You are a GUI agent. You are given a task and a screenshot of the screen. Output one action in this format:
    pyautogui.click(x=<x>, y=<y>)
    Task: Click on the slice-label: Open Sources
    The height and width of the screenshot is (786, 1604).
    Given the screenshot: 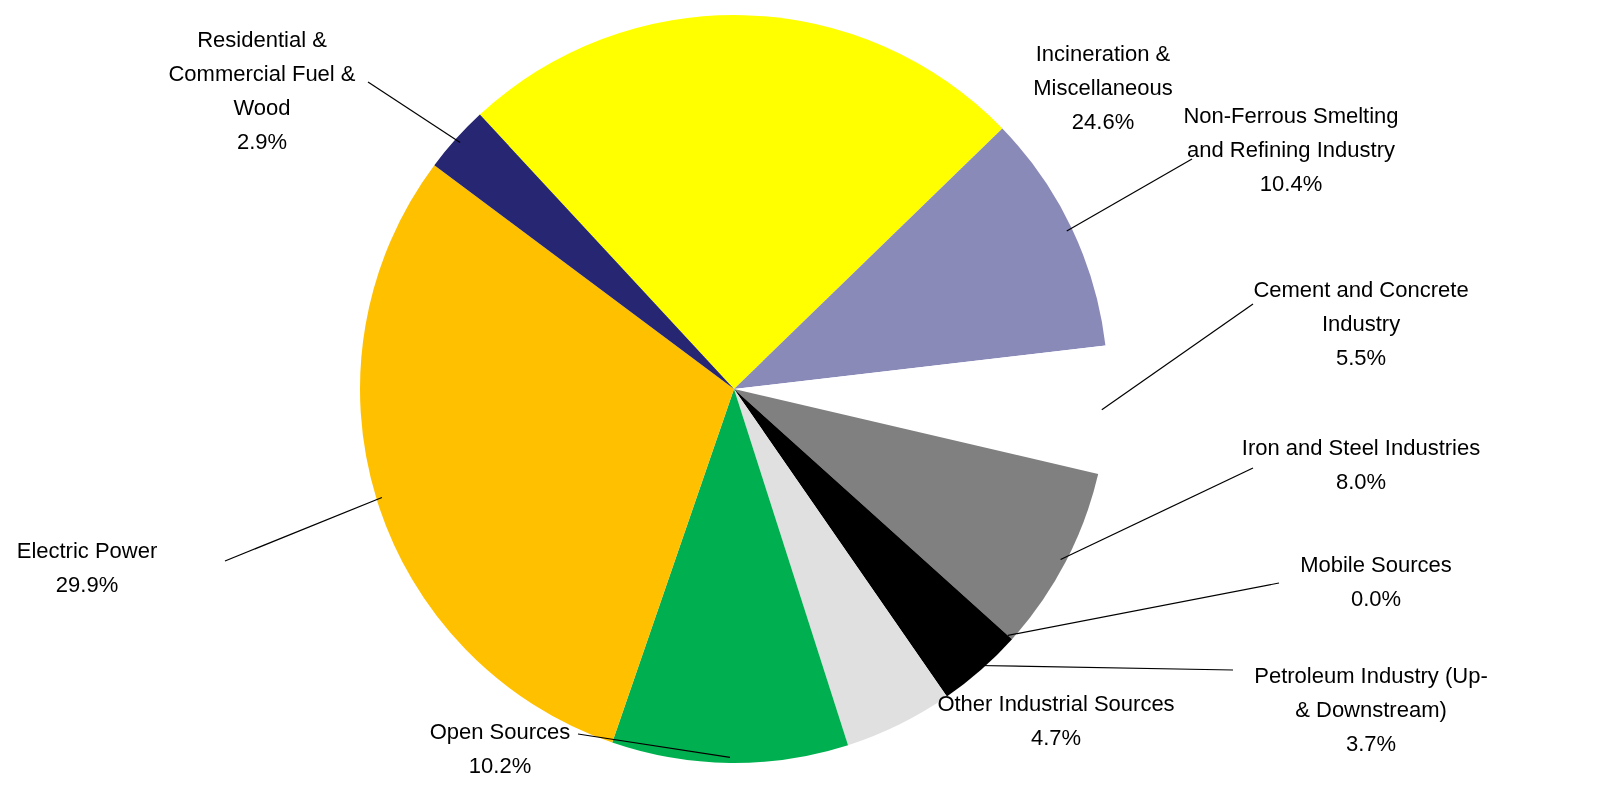 What is the action you would take?
    pyautogui.click(x=500, y=732)
    